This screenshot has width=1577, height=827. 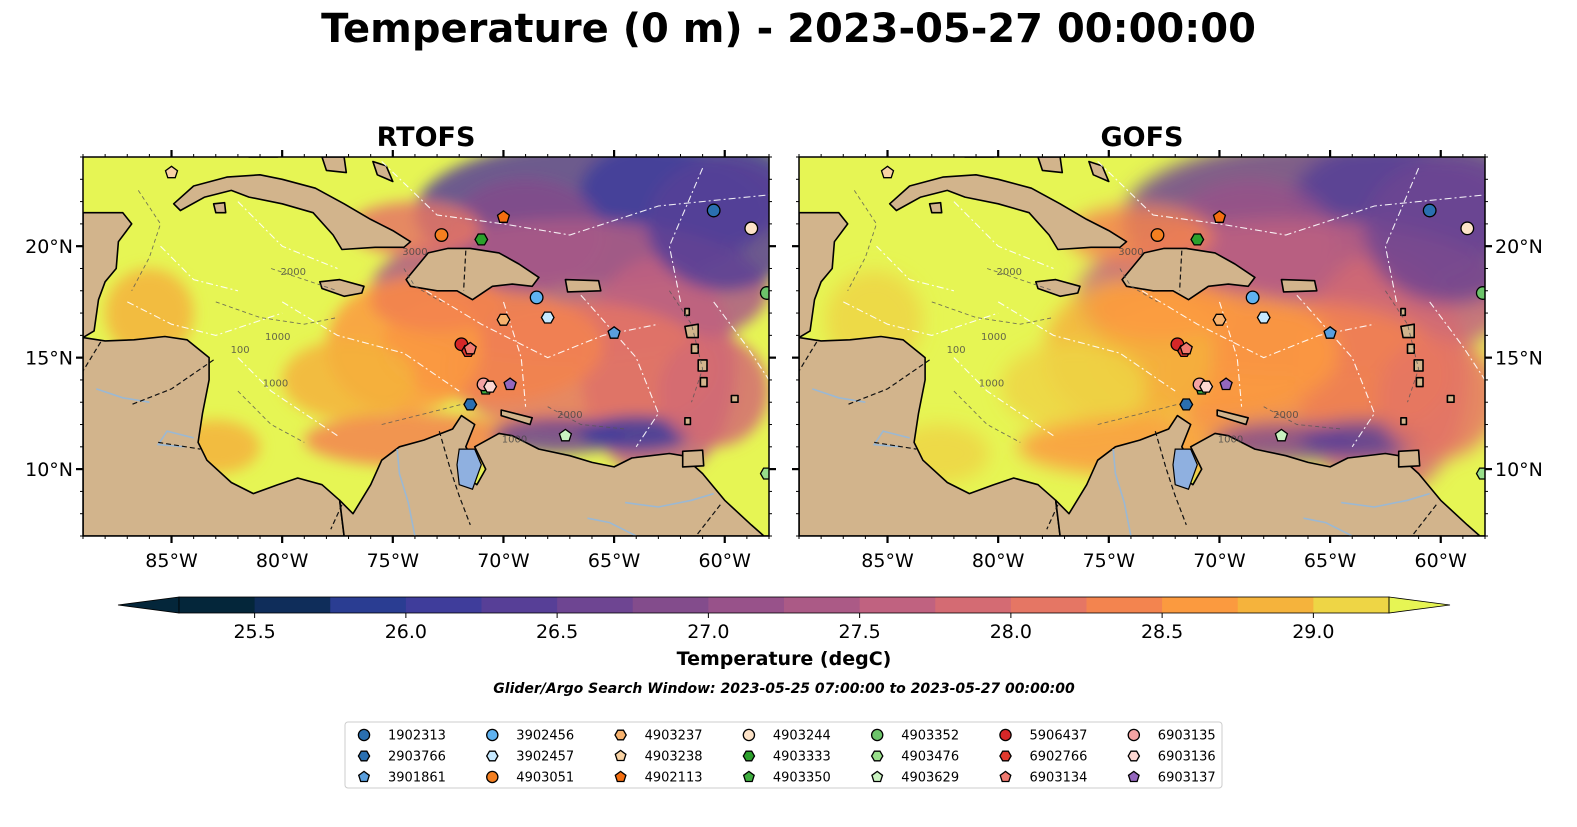 What do you see at coordinates (1187, 778) in the screenshot?
I see `legend-label: 6903137` at bounding box center [1187, 778].